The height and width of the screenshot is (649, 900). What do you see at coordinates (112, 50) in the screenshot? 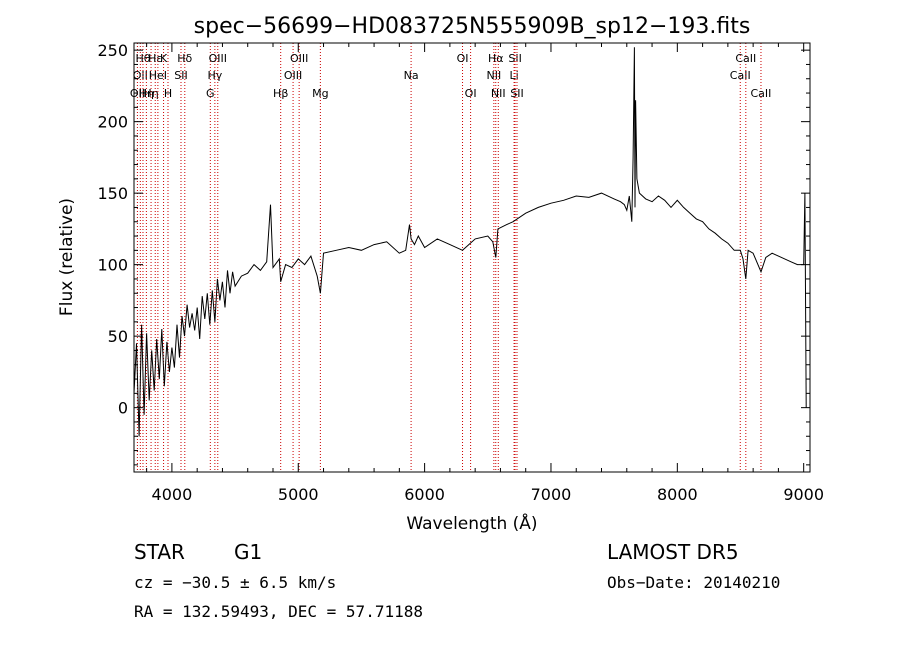
I see `y-tick-label: 250` at bounding box center [112, 50].